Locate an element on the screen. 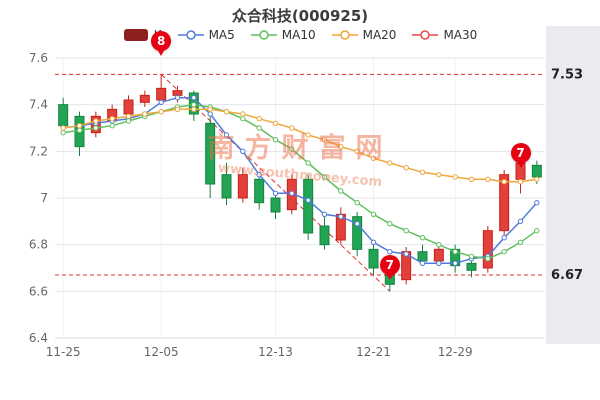  legend-item-MA20: MA20 is located at coordinates (364, 35).